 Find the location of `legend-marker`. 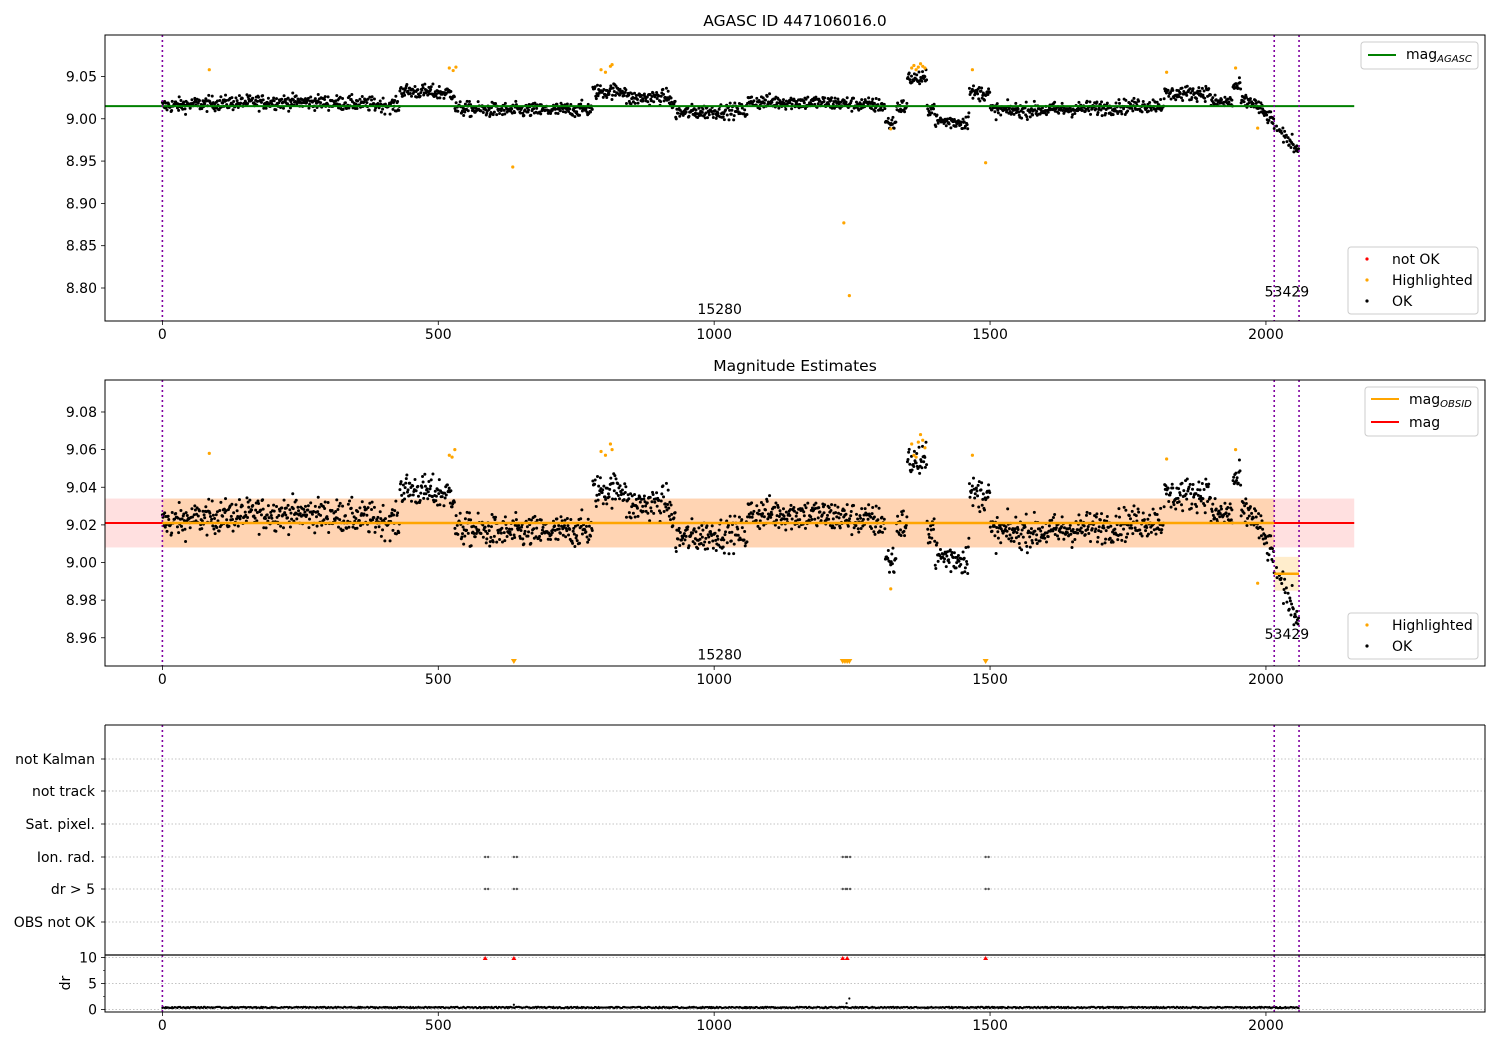

legend-marker is located at coordinates (1367, 259).